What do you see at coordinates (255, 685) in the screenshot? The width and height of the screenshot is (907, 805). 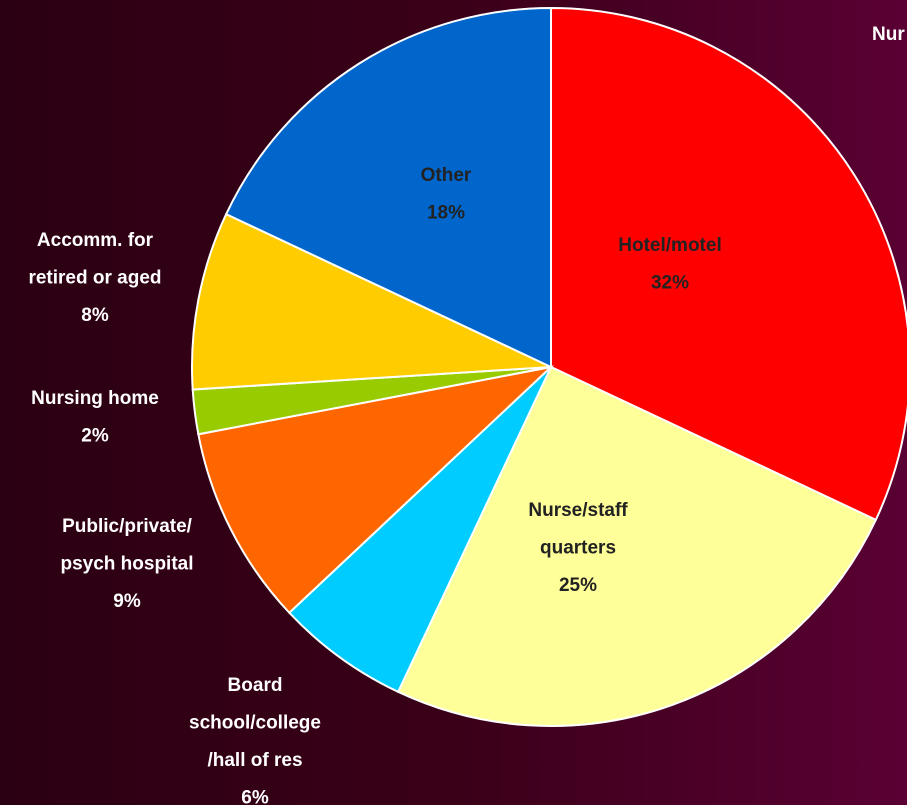 I see `slice-label: Board` at bounding box center [255, 685].